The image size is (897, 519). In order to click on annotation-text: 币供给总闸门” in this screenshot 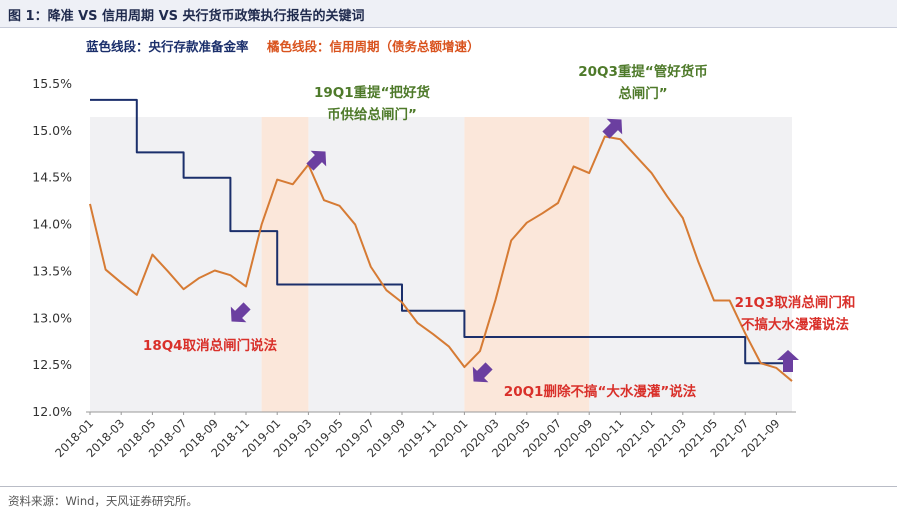, I will do `click(372, 114)`.